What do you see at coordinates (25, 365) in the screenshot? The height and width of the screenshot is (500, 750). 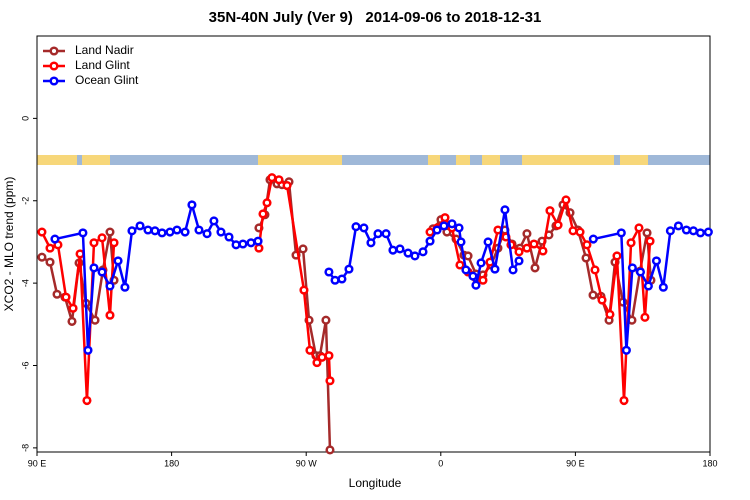 I see `y-tick-label: -6` at bounding box center [25, 365].